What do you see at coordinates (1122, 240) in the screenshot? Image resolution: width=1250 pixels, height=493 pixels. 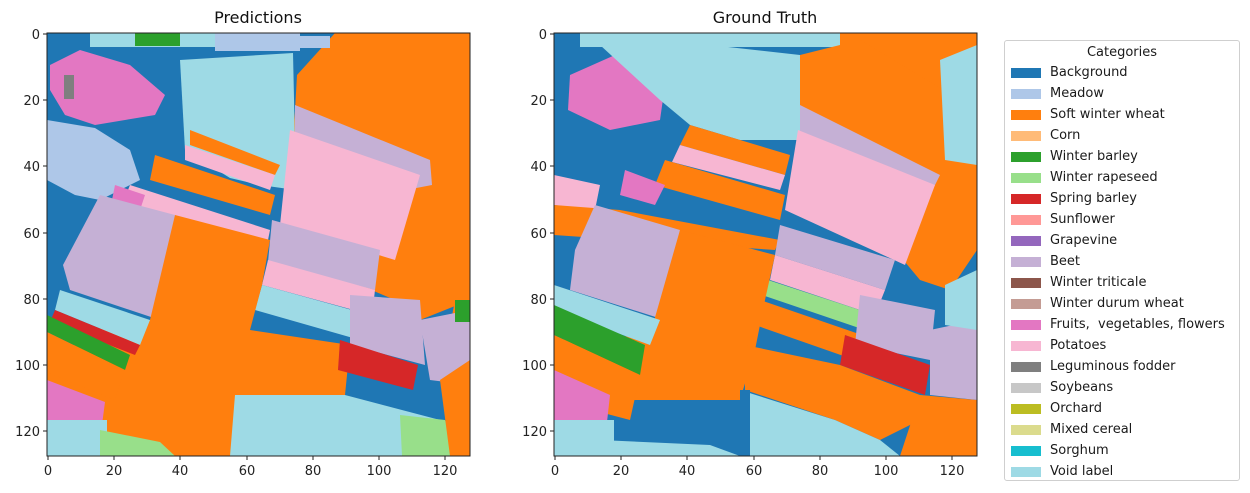 I see `legend-item: Grapevine` at bounding box center [1122, 240].